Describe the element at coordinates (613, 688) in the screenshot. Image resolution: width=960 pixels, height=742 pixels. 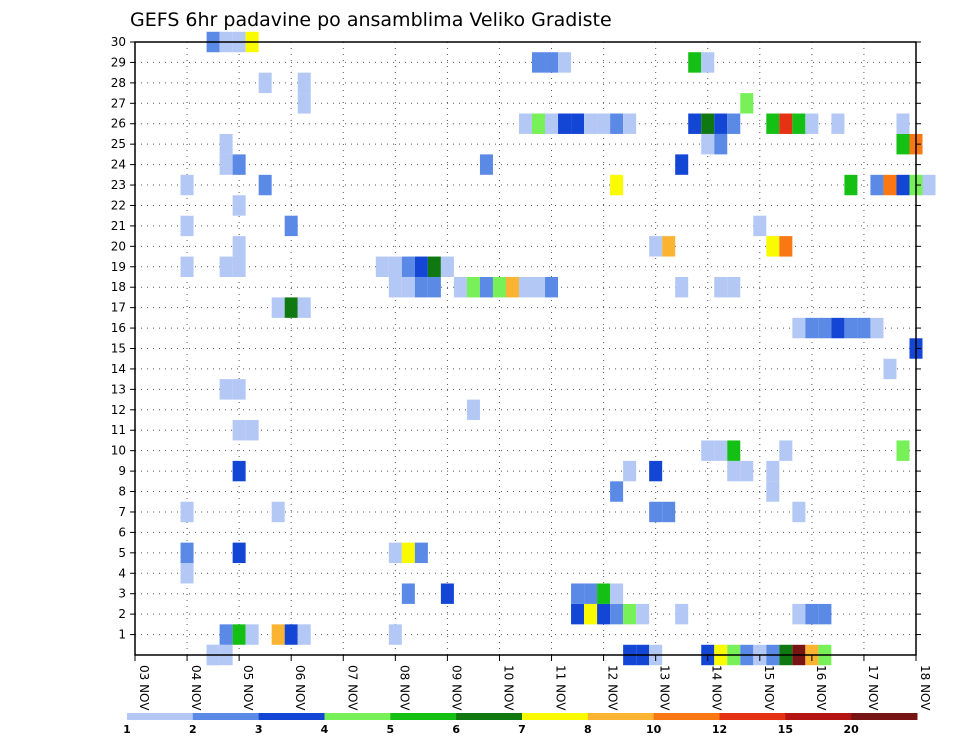
I see `x-tick-label: 12 NOV` at that location.